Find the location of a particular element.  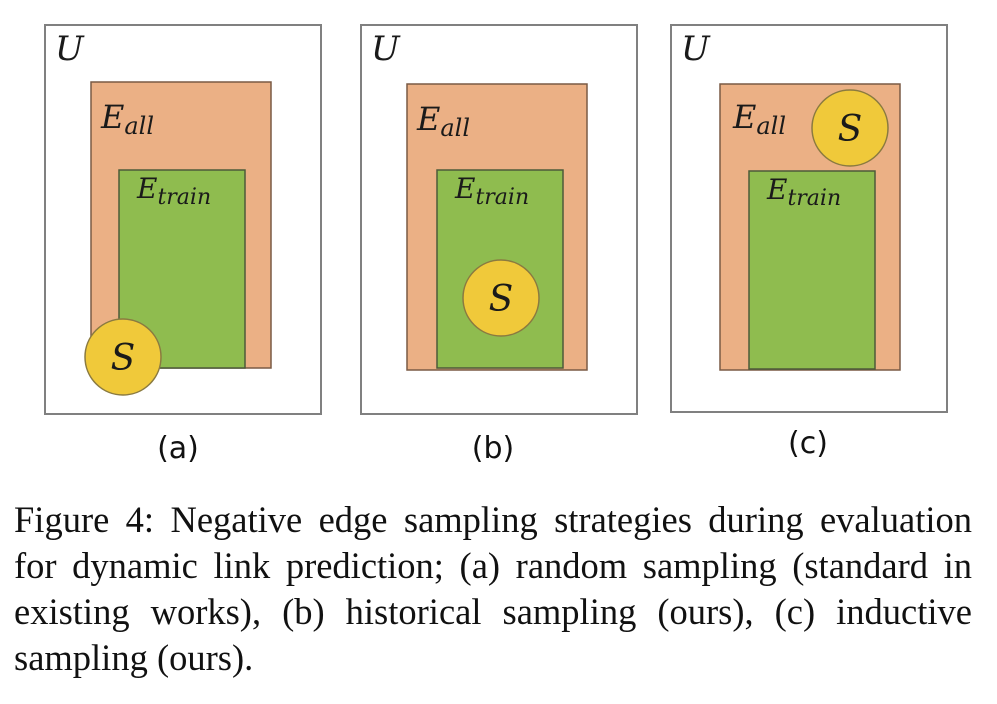

figure-label: Figure 4: is located at coordinates (84, 519).